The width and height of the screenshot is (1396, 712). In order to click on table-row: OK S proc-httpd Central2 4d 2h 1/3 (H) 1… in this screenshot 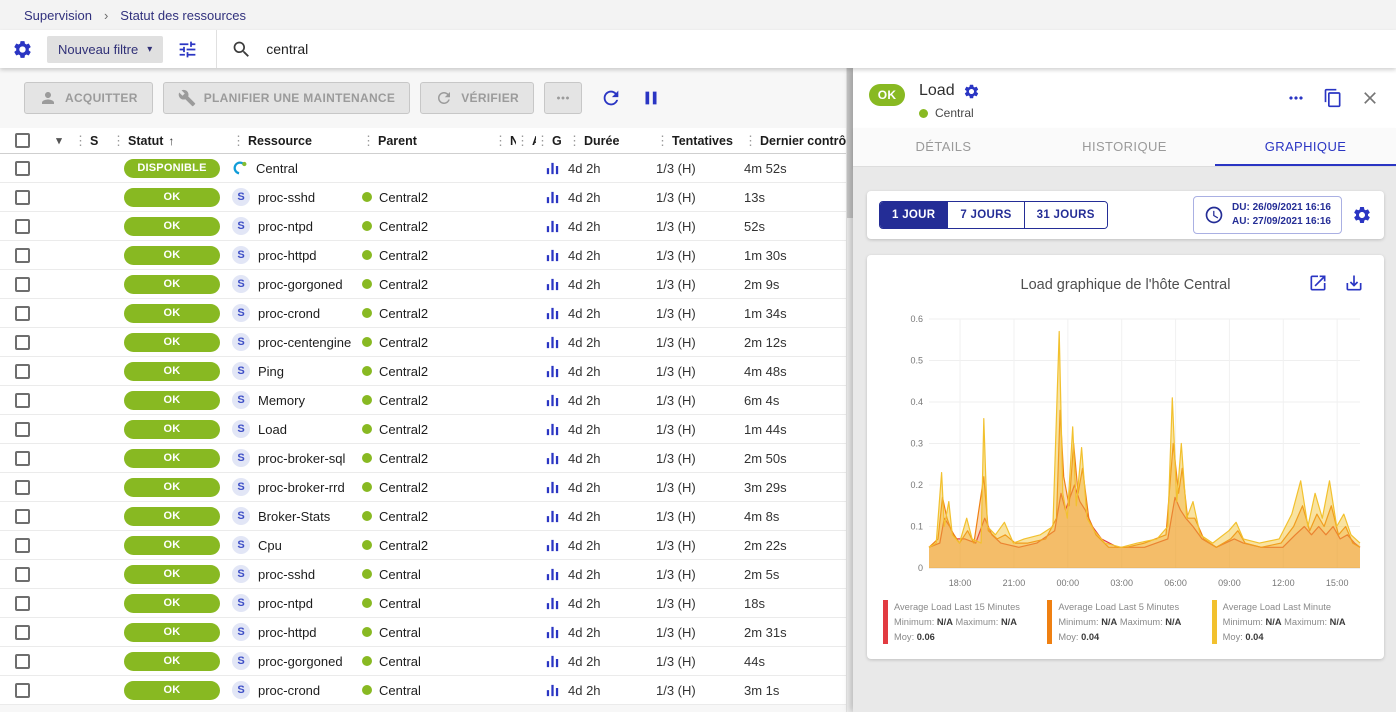, I will do `click(426, 255)`.